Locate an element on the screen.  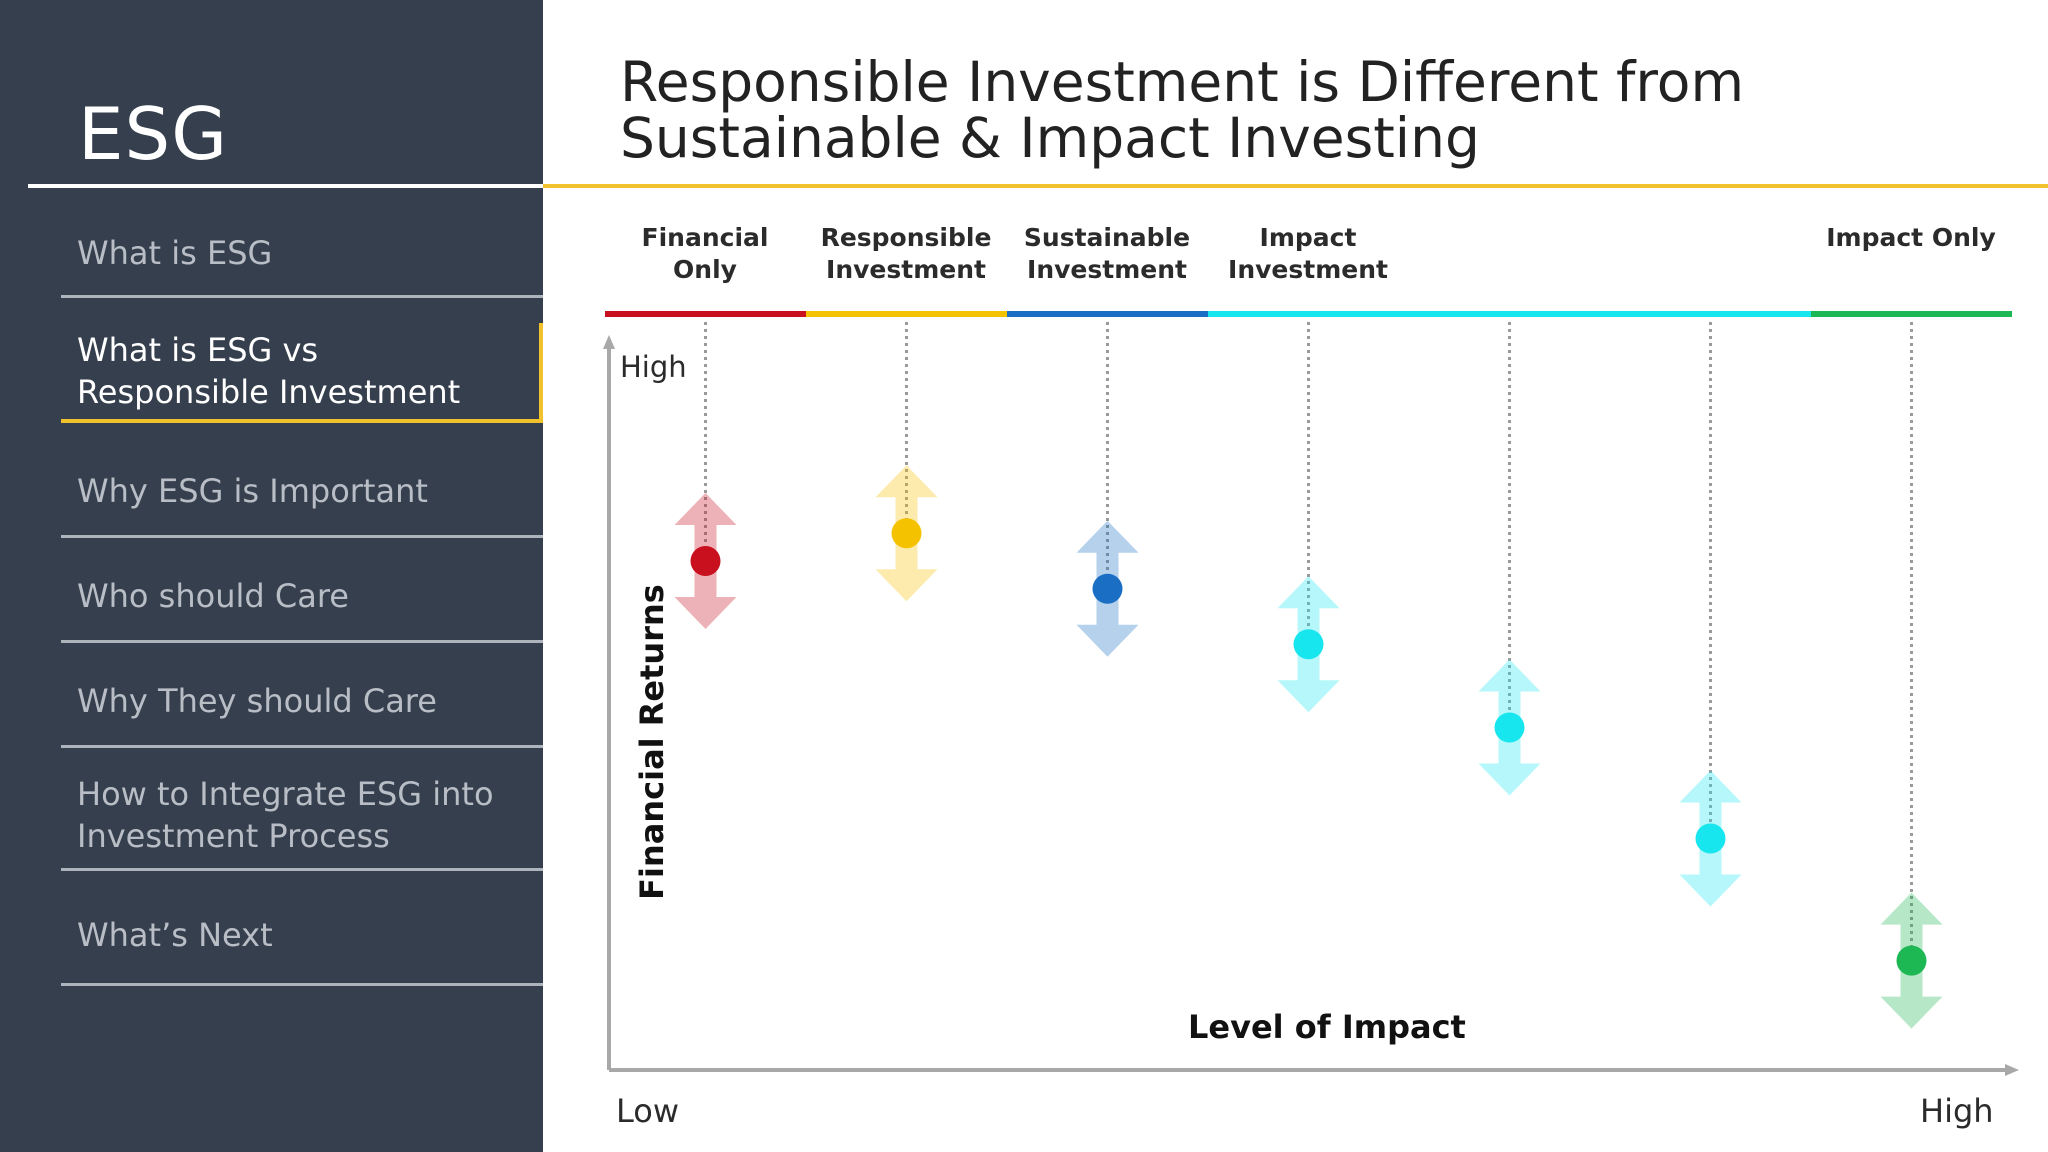
title-divider is located at coordinates (1295, 186).